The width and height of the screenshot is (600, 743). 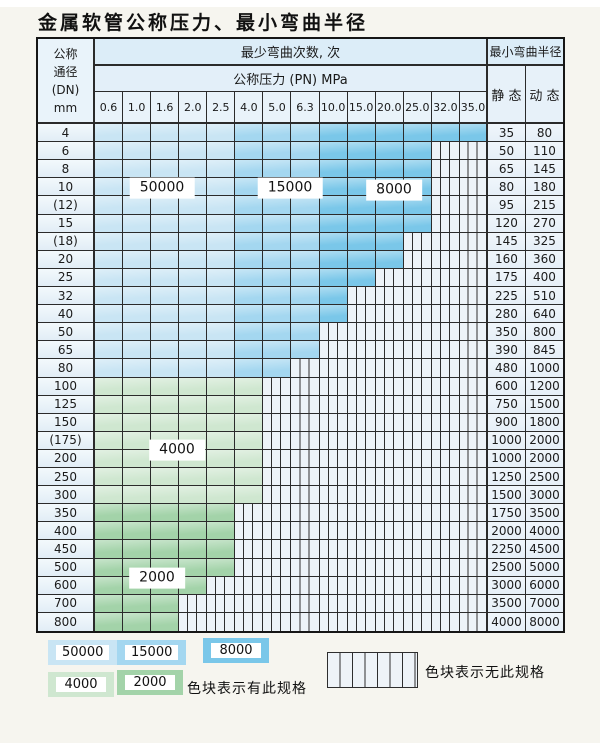 I want to click on dn-cell: 350, so click(x=66, y=513).